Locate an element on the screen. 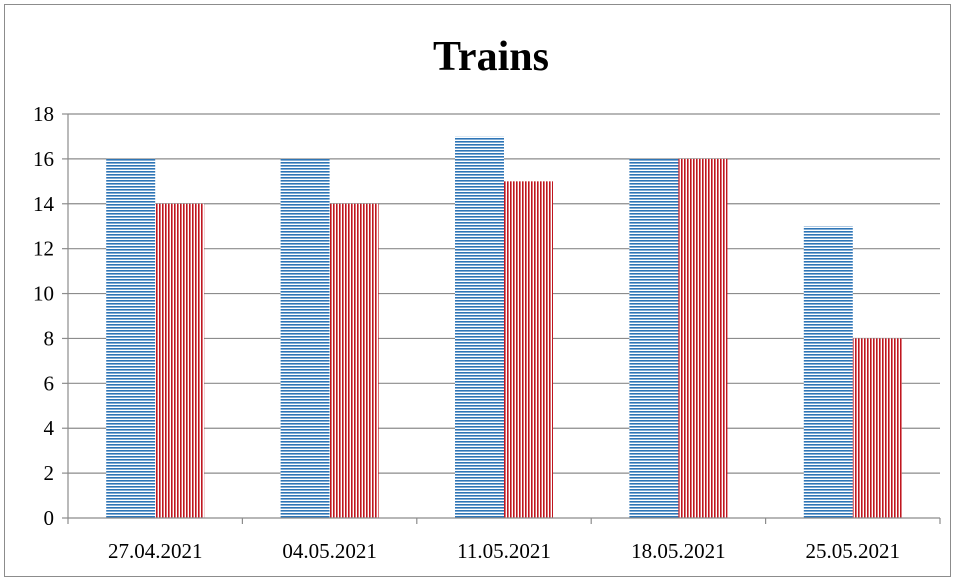 Image resolution: width=956 pixels, height=580 pixels. x-tick-label: 11.05.2021 is located at coordinates (504, 551).